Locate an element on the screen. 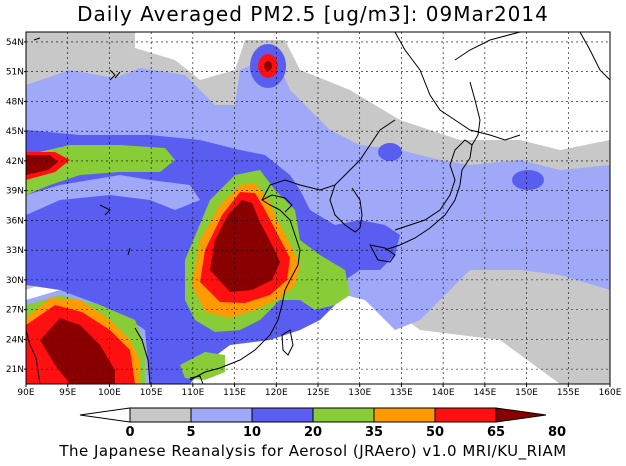  lat-tick-label: 42N is located at coordinates (15, 162).